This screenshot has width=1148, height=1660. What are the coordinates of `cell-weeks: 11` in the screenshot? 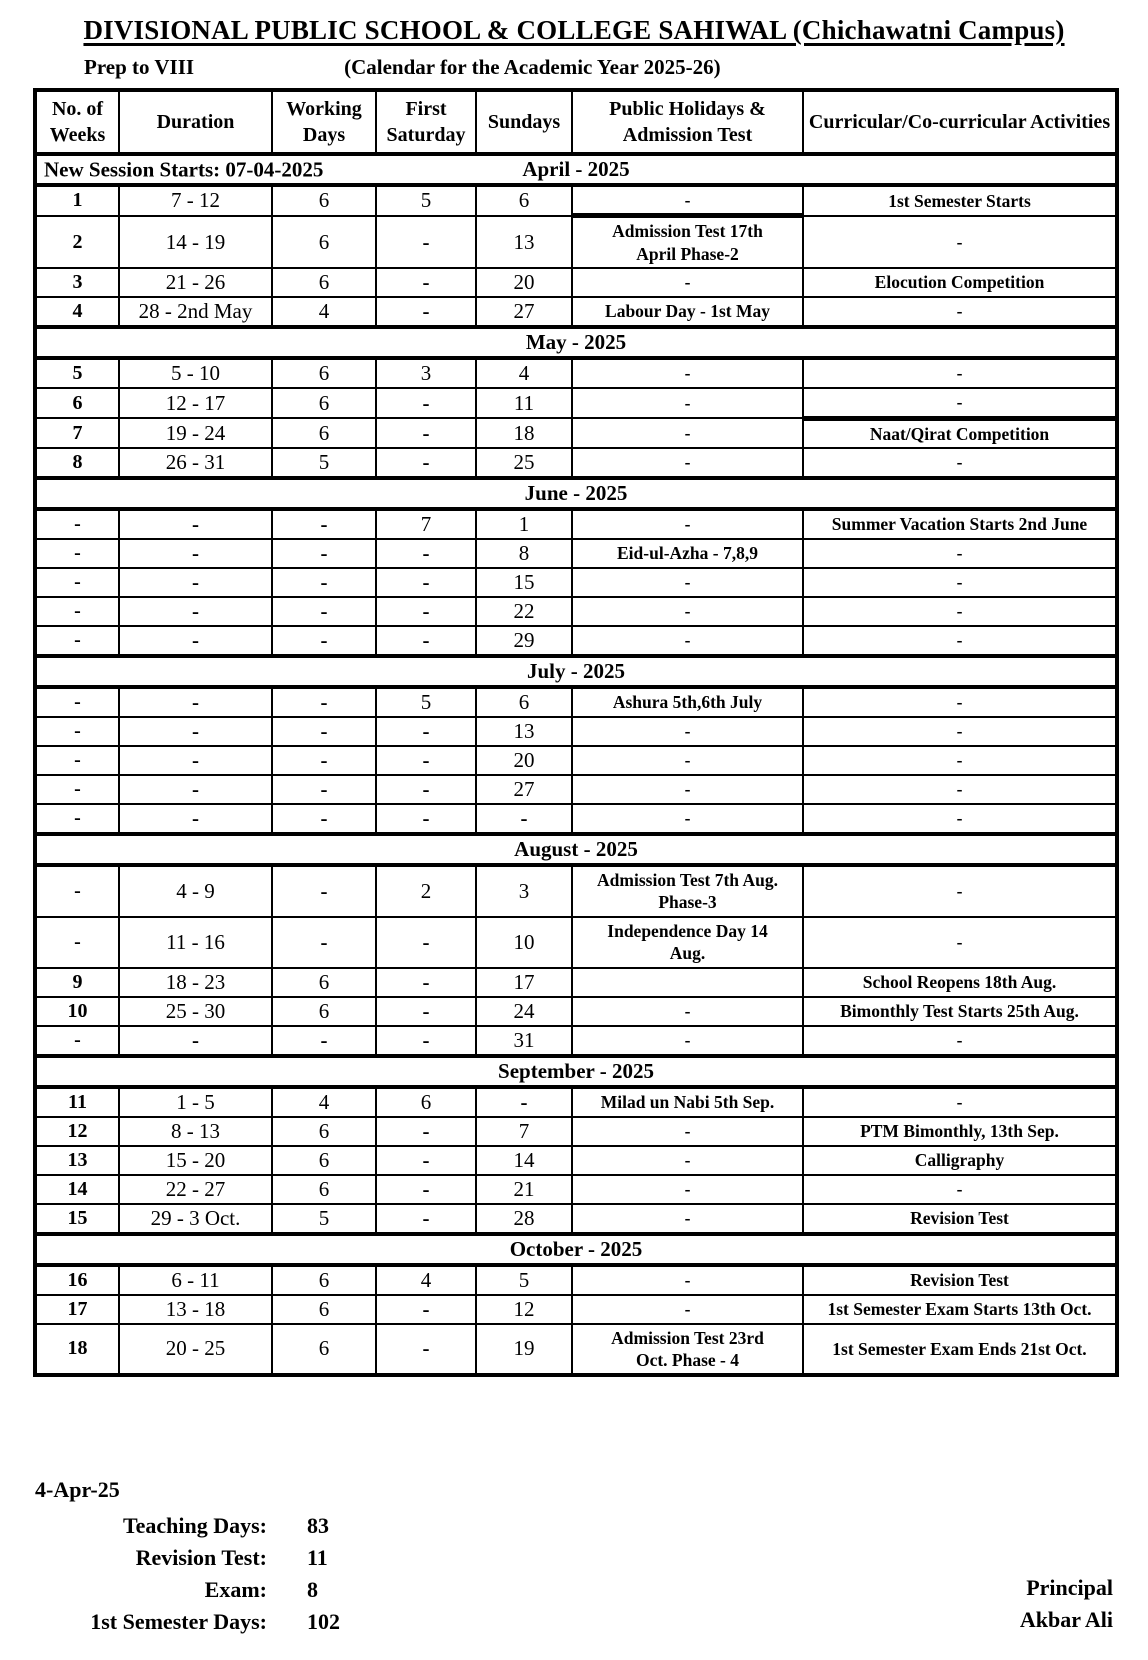 It's located at (77, 1101).